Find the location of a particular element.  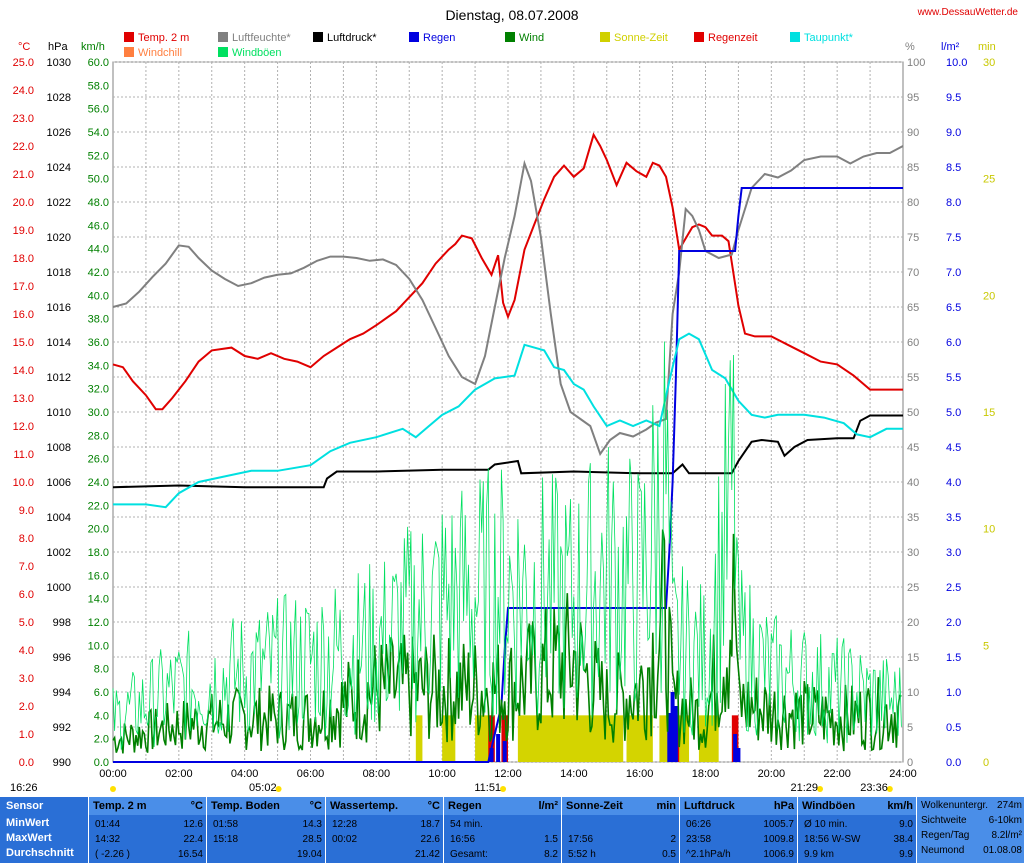

stats-section-unit: km/h is located at coordinates (900, 806).